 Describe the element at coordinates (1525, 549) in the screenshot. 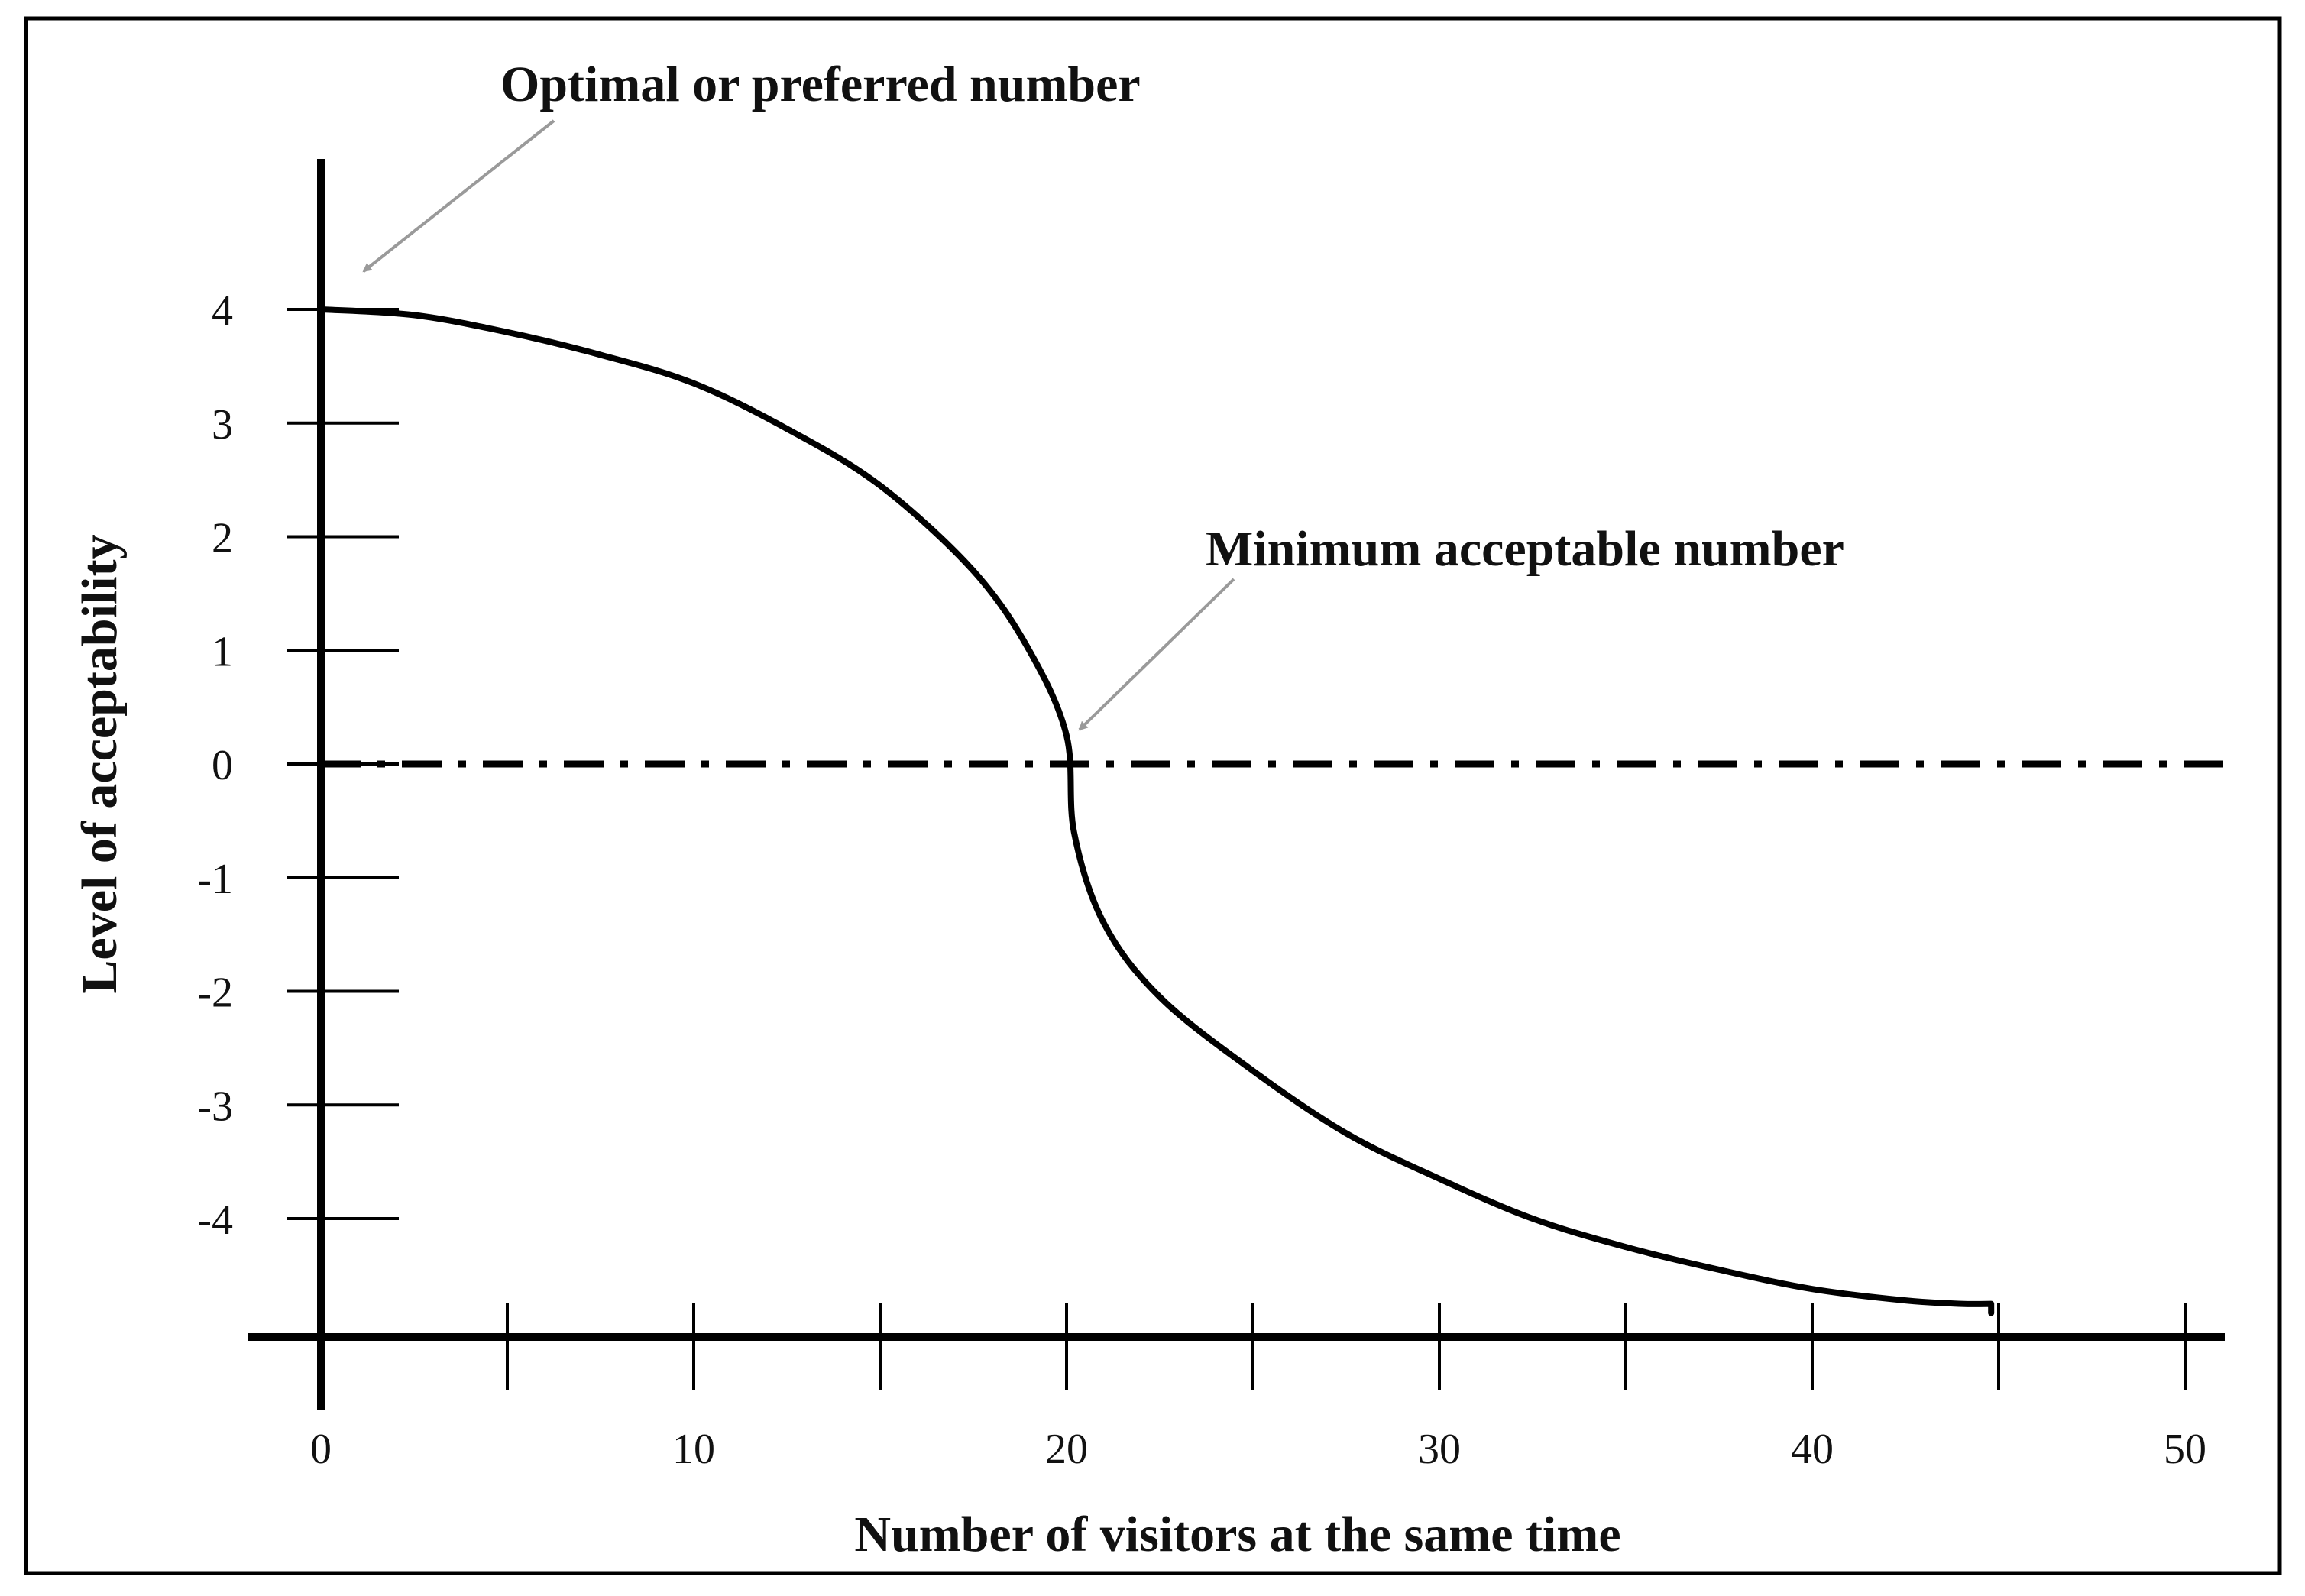

I see `annotation-minimum: Minimum acceptable number` at that location.